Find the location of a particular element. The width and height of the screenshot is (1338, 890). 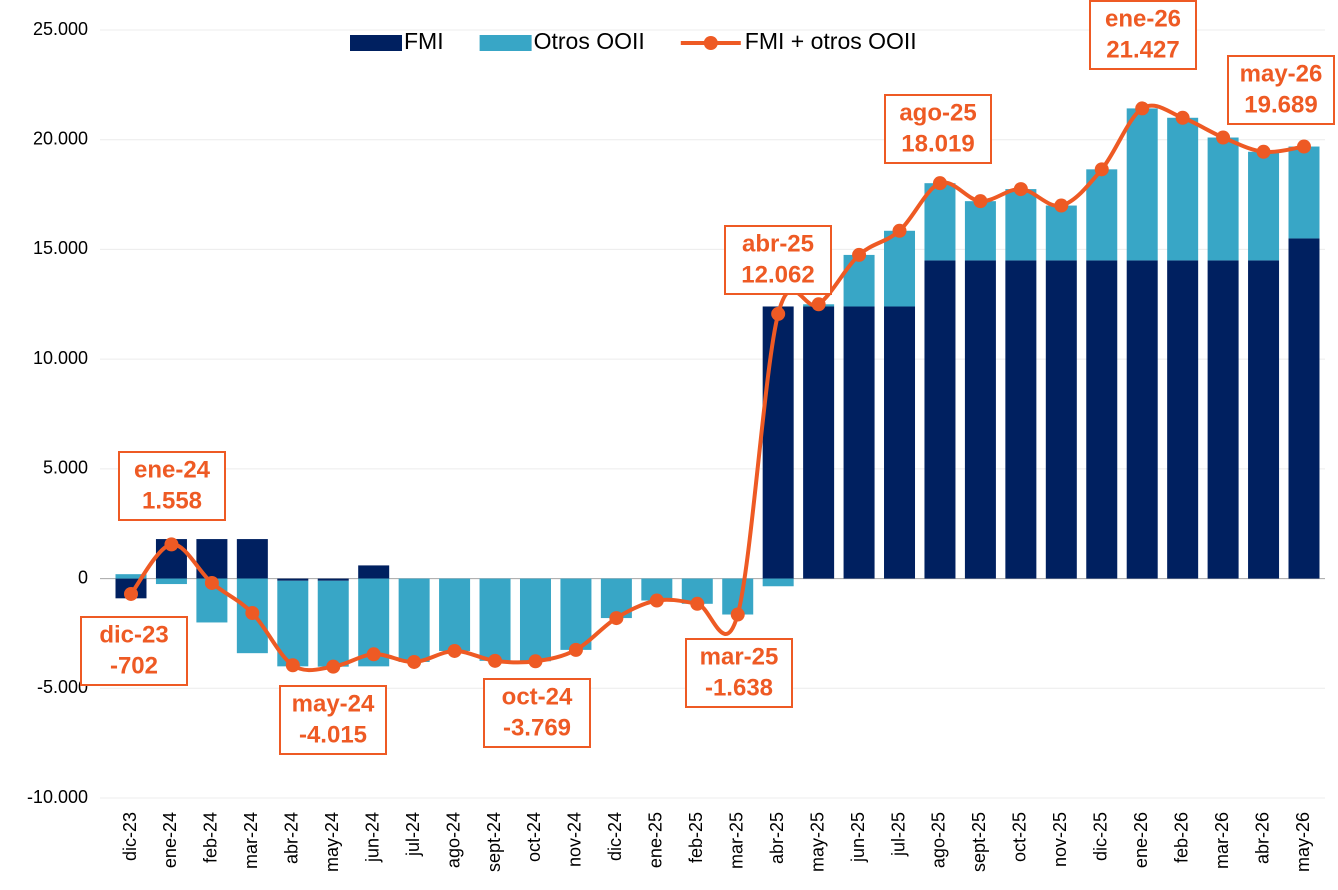

x-tick-label: feb-25 is located at coordinates (696, 837).